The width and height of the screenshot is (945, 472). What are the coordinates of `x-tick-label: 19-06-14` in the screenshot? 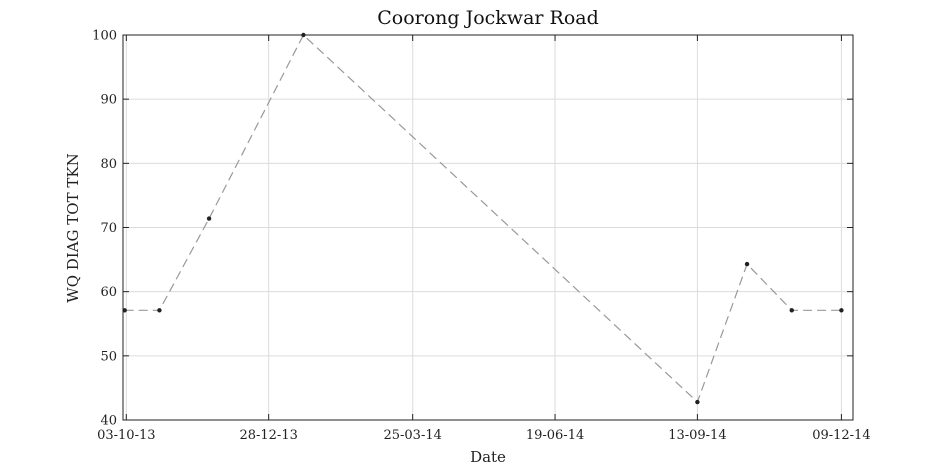 It's located at (555, 435).